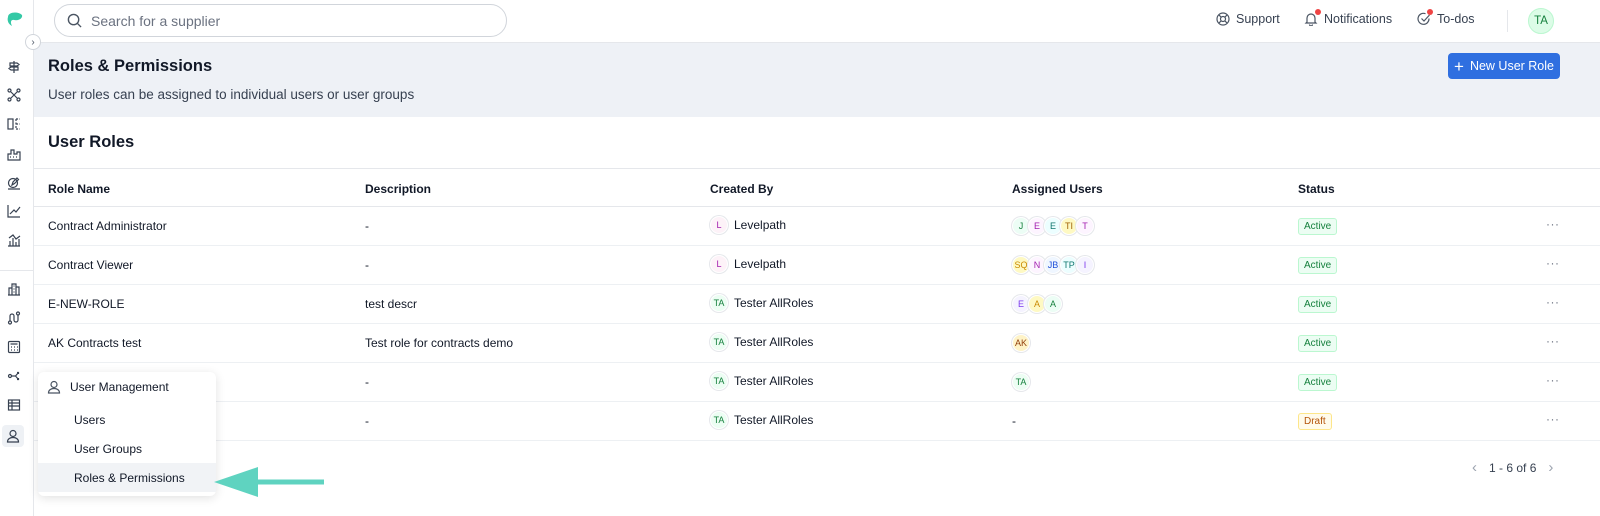 The image size is (1600, 516). Describe the element at coordinates (1318, 12) in the screenshot. I see `notification-dot` at that location.